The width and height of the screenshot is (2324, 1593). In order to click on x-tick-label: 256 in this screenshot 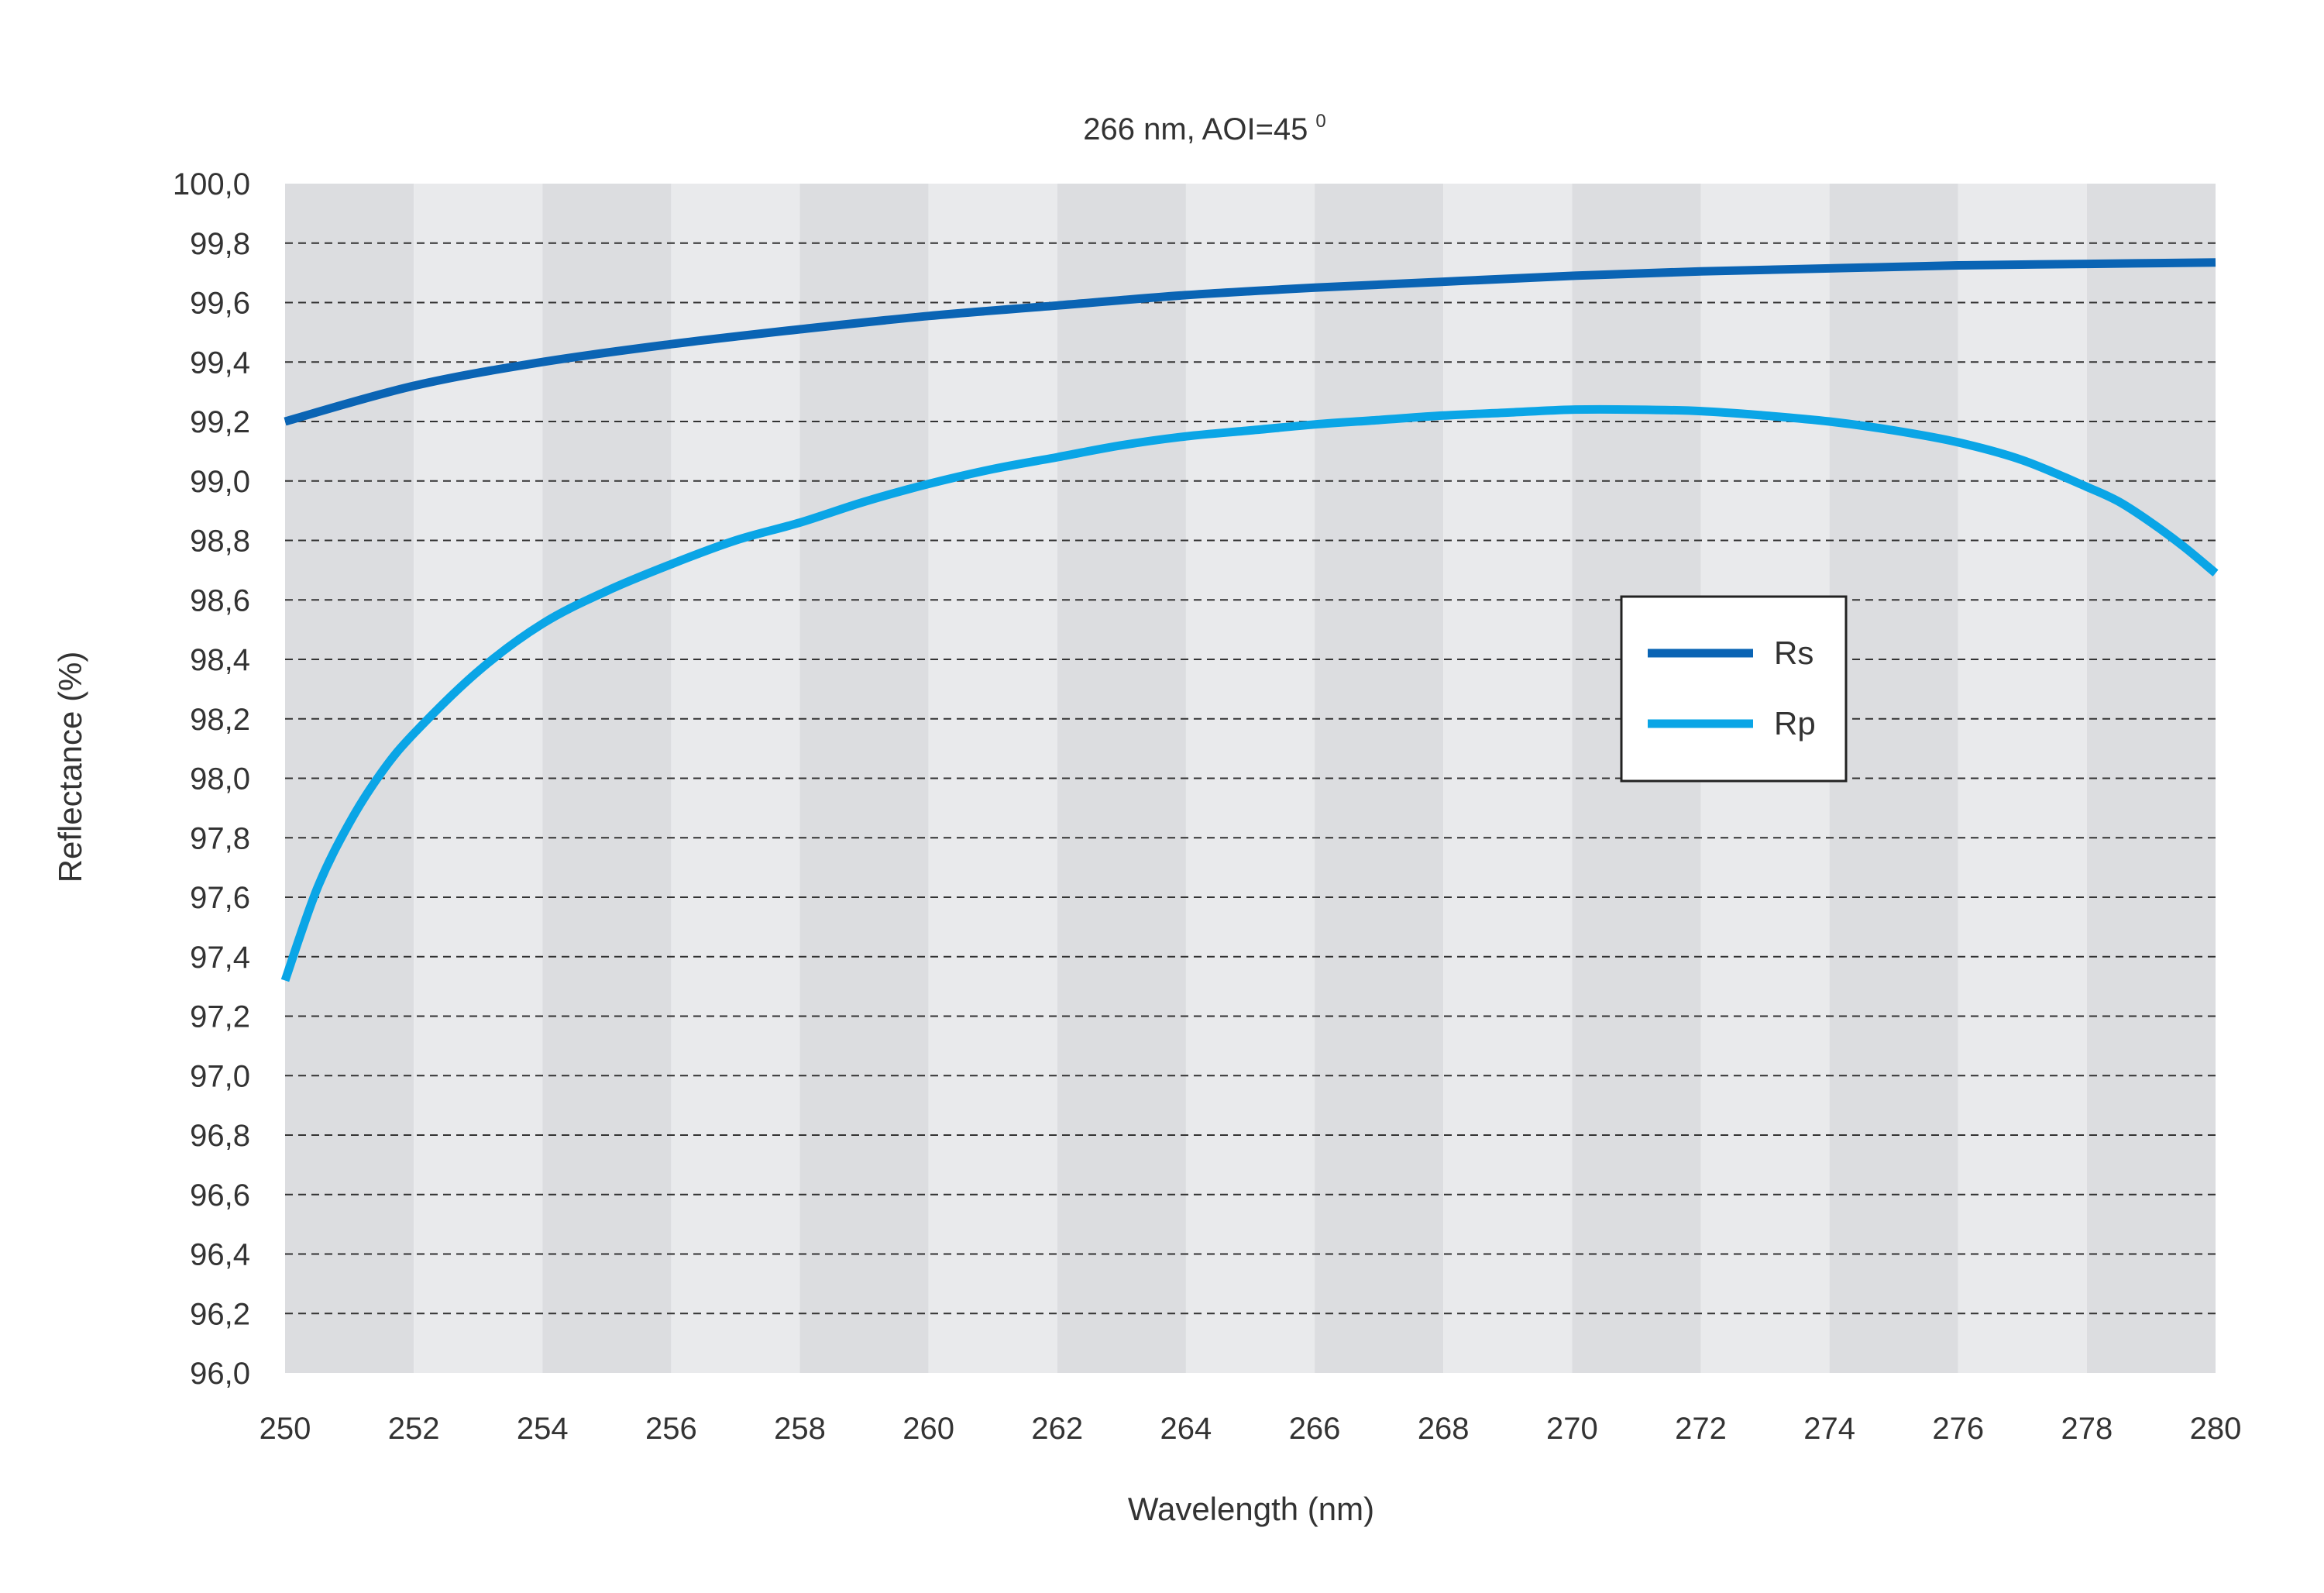, I will do `click(671, 1429)`.